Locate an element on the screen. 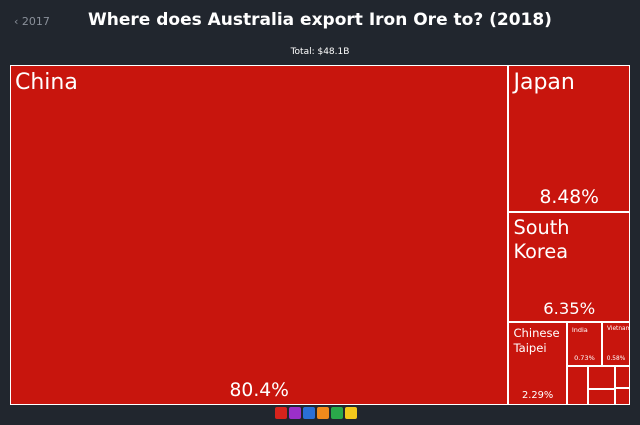 The height and width of the screenshot is (425, 640). cell-label: India is located at coordinates (579, 330).